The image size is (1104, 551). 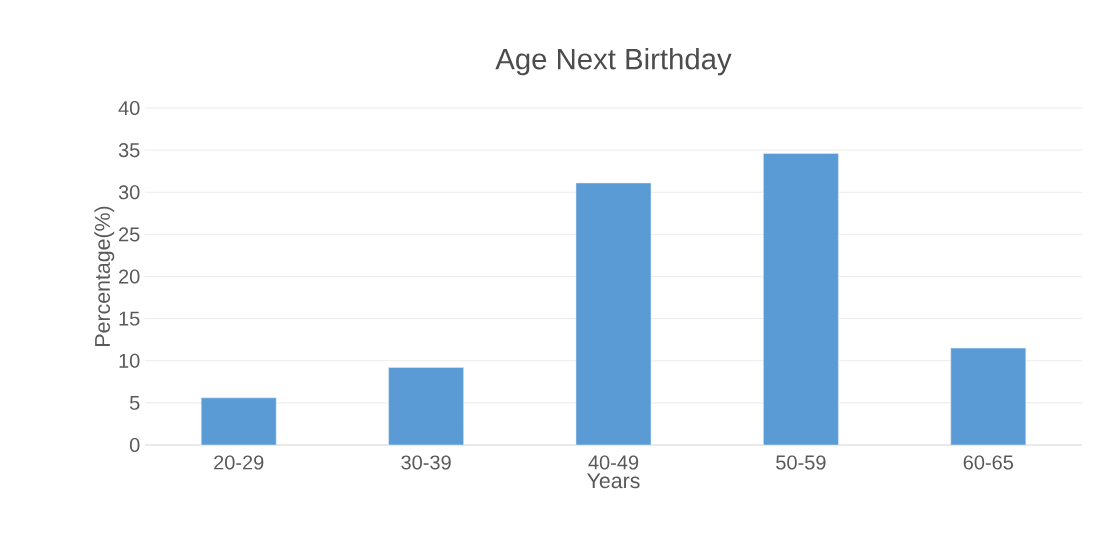 What do you see at coordinates (239, 462) in the screenshot?
I see `x-tick-label: 20-29` at bounding box center [239, 462].